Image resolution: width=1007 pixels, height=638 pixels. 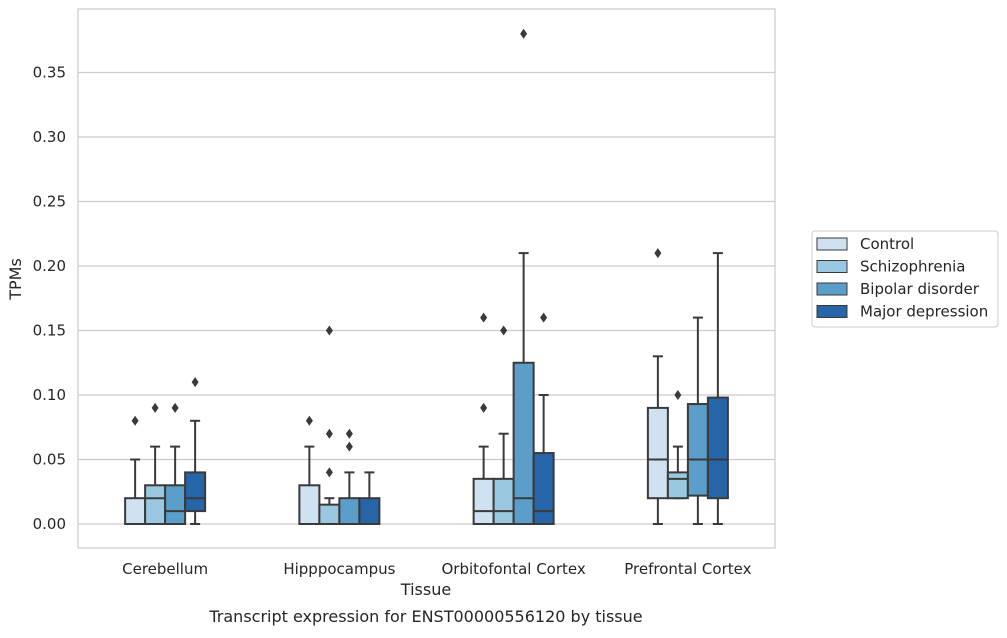 I want to click on x-tick-label: Cerebellum, so click(x=165, y=569).